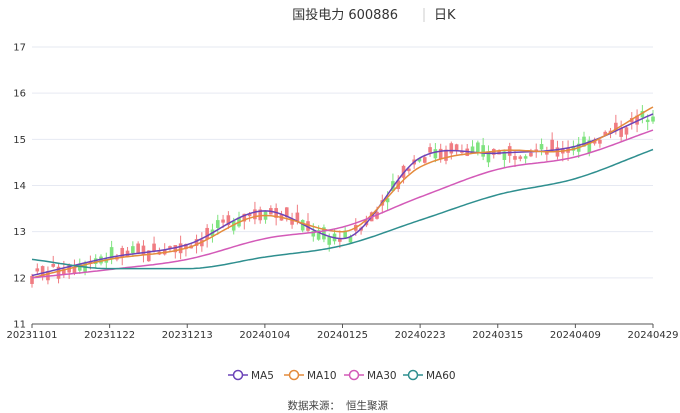 The height and width of the screenshot is (413, 680). I want to click on x-tick-label: 20240125, so click(342, 335).